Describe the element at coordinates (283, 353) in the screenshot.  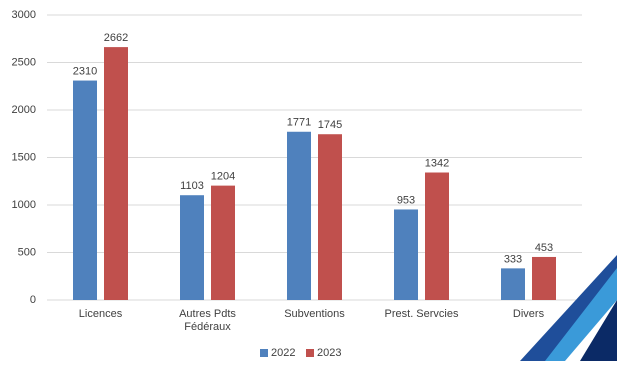
I see `legend-label: 2022` at that location.